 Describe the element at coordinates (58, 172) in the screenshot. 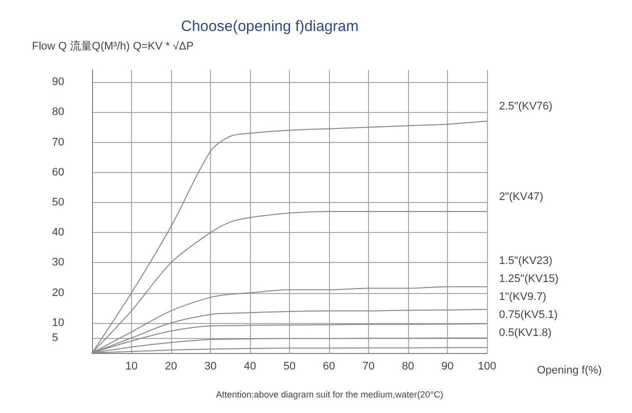

I see `y-tick-label: 60` at that location.